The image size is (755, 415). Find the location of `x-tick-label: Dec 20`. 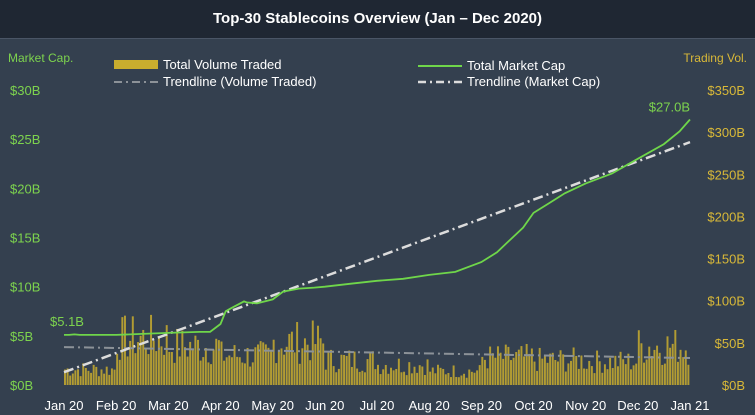

x-tick-label: Dec 20 is located at coordinates (637, 405).